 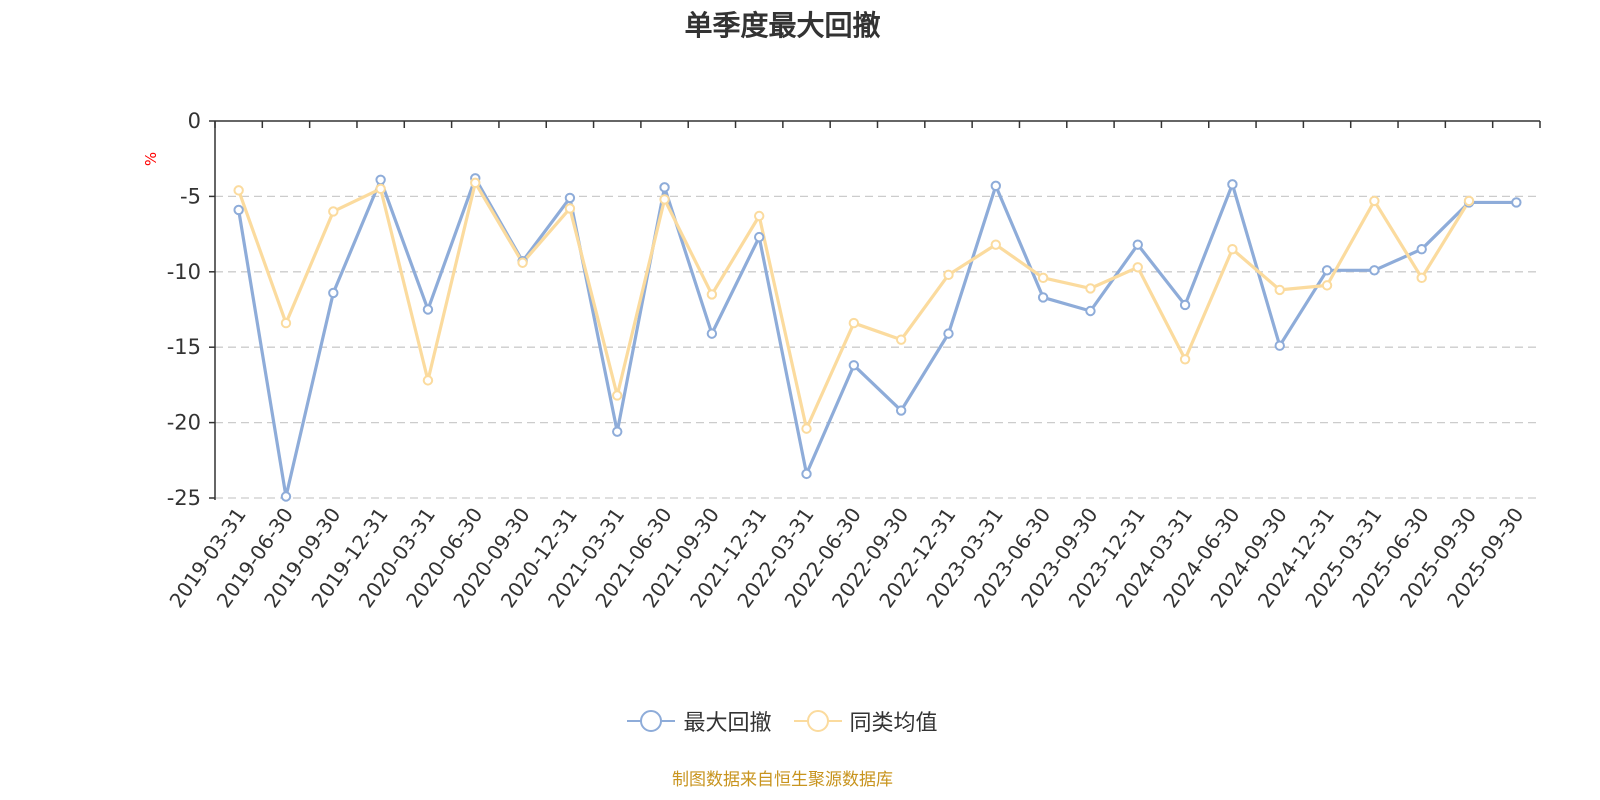 What do you see at coordinates (893, 723) in the screenshot?
I see `legend-series-2-label: 同类均值` at bounding box center [893, 723].